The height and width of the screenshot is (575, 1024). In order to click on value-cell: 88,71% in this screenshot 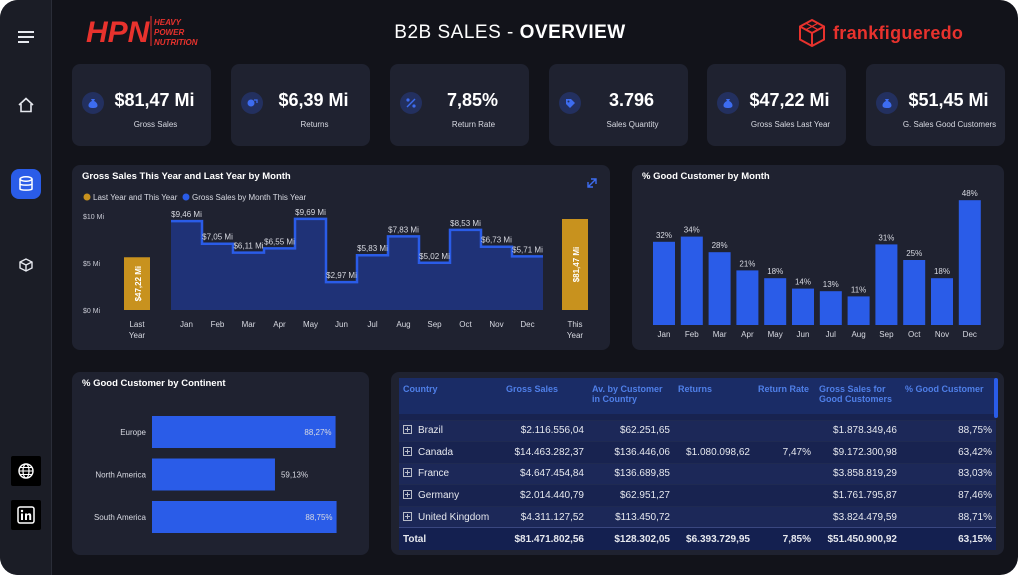, I will do `click(948, 516)`.